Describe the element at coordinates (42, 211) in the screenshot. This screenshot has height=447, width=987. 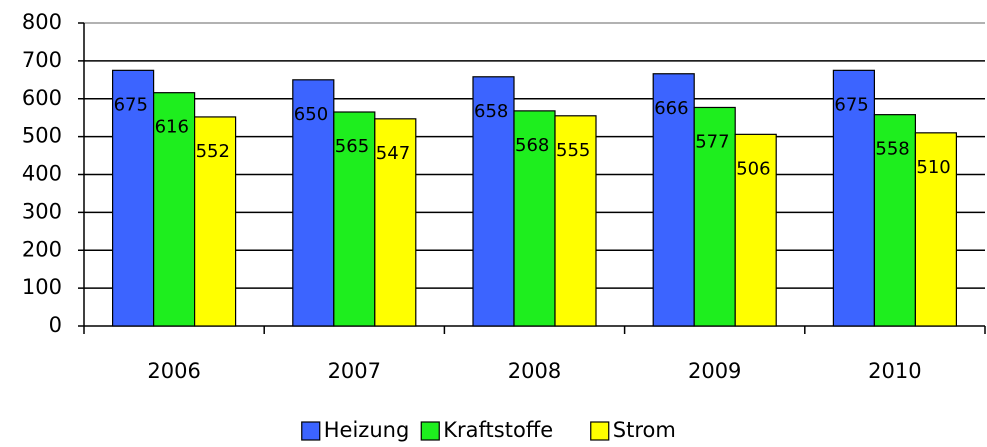
I see `y-tick-label: 300` at that location.